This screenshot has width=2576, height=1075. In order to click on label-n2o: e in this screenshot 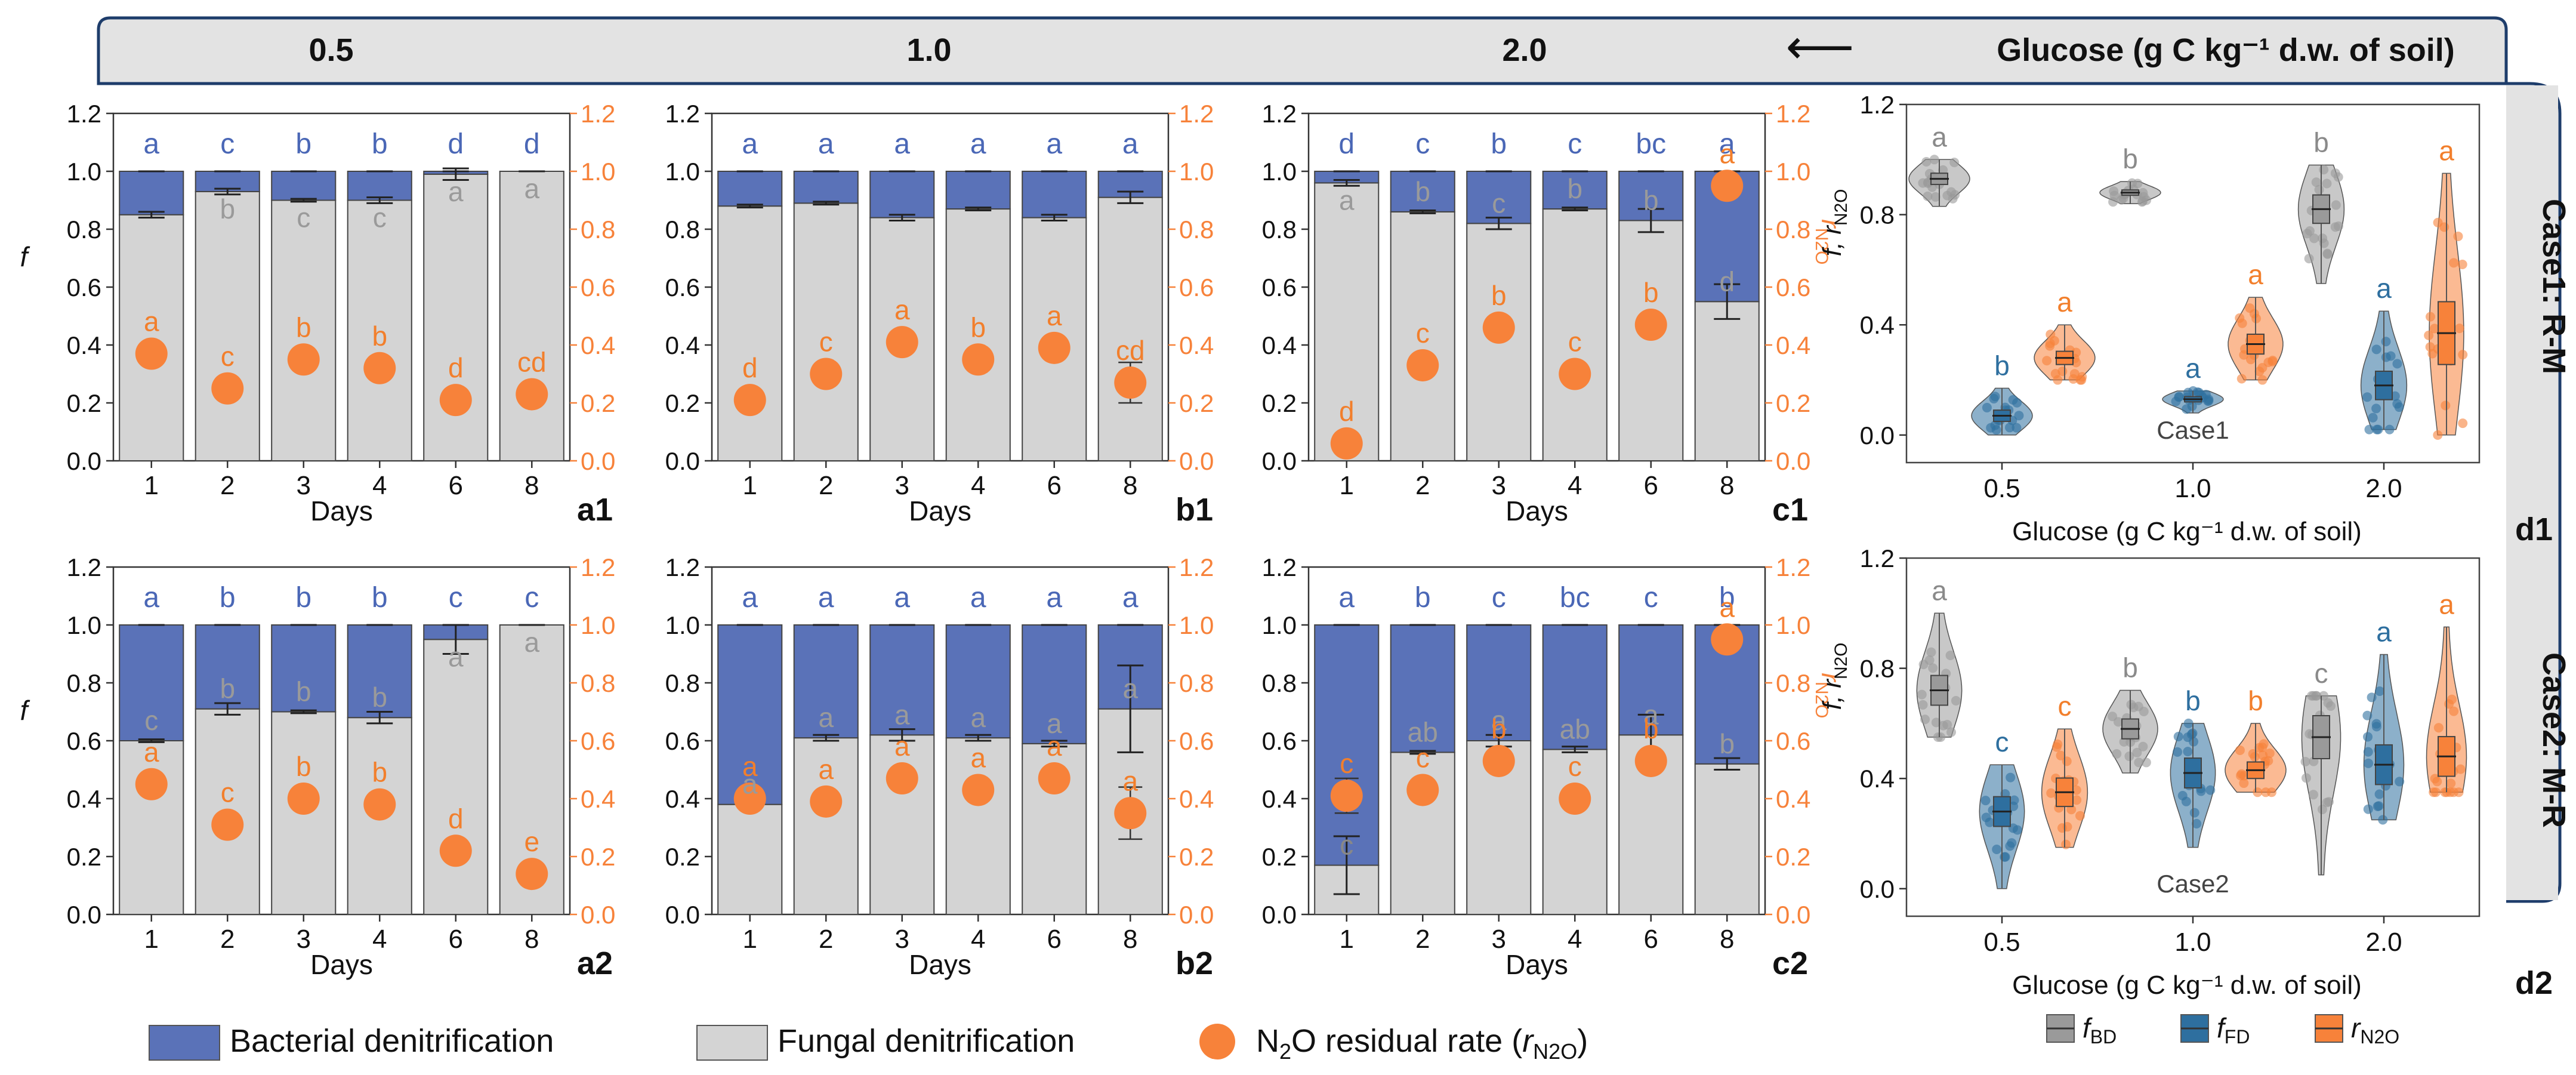, I will do `click(531, 842)`.